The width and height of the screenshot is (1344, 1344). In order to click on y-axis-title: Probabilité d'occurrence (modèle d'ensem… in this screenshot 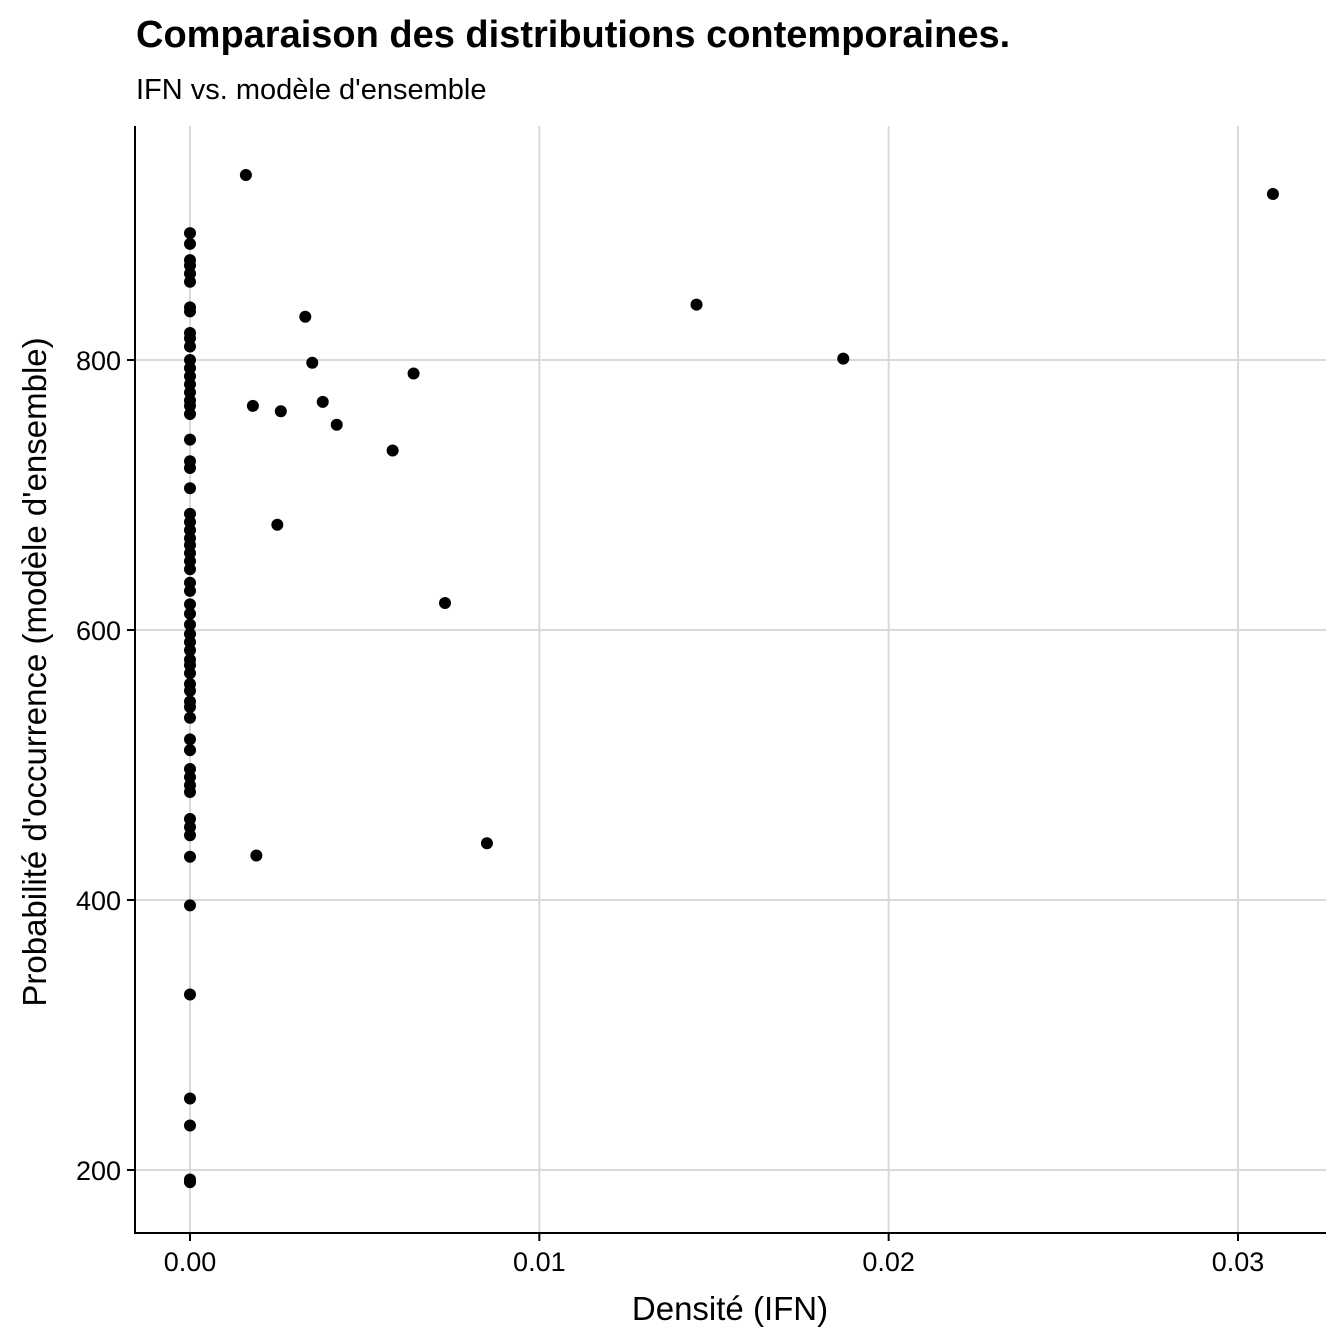, I will do `click(34, 671)`.